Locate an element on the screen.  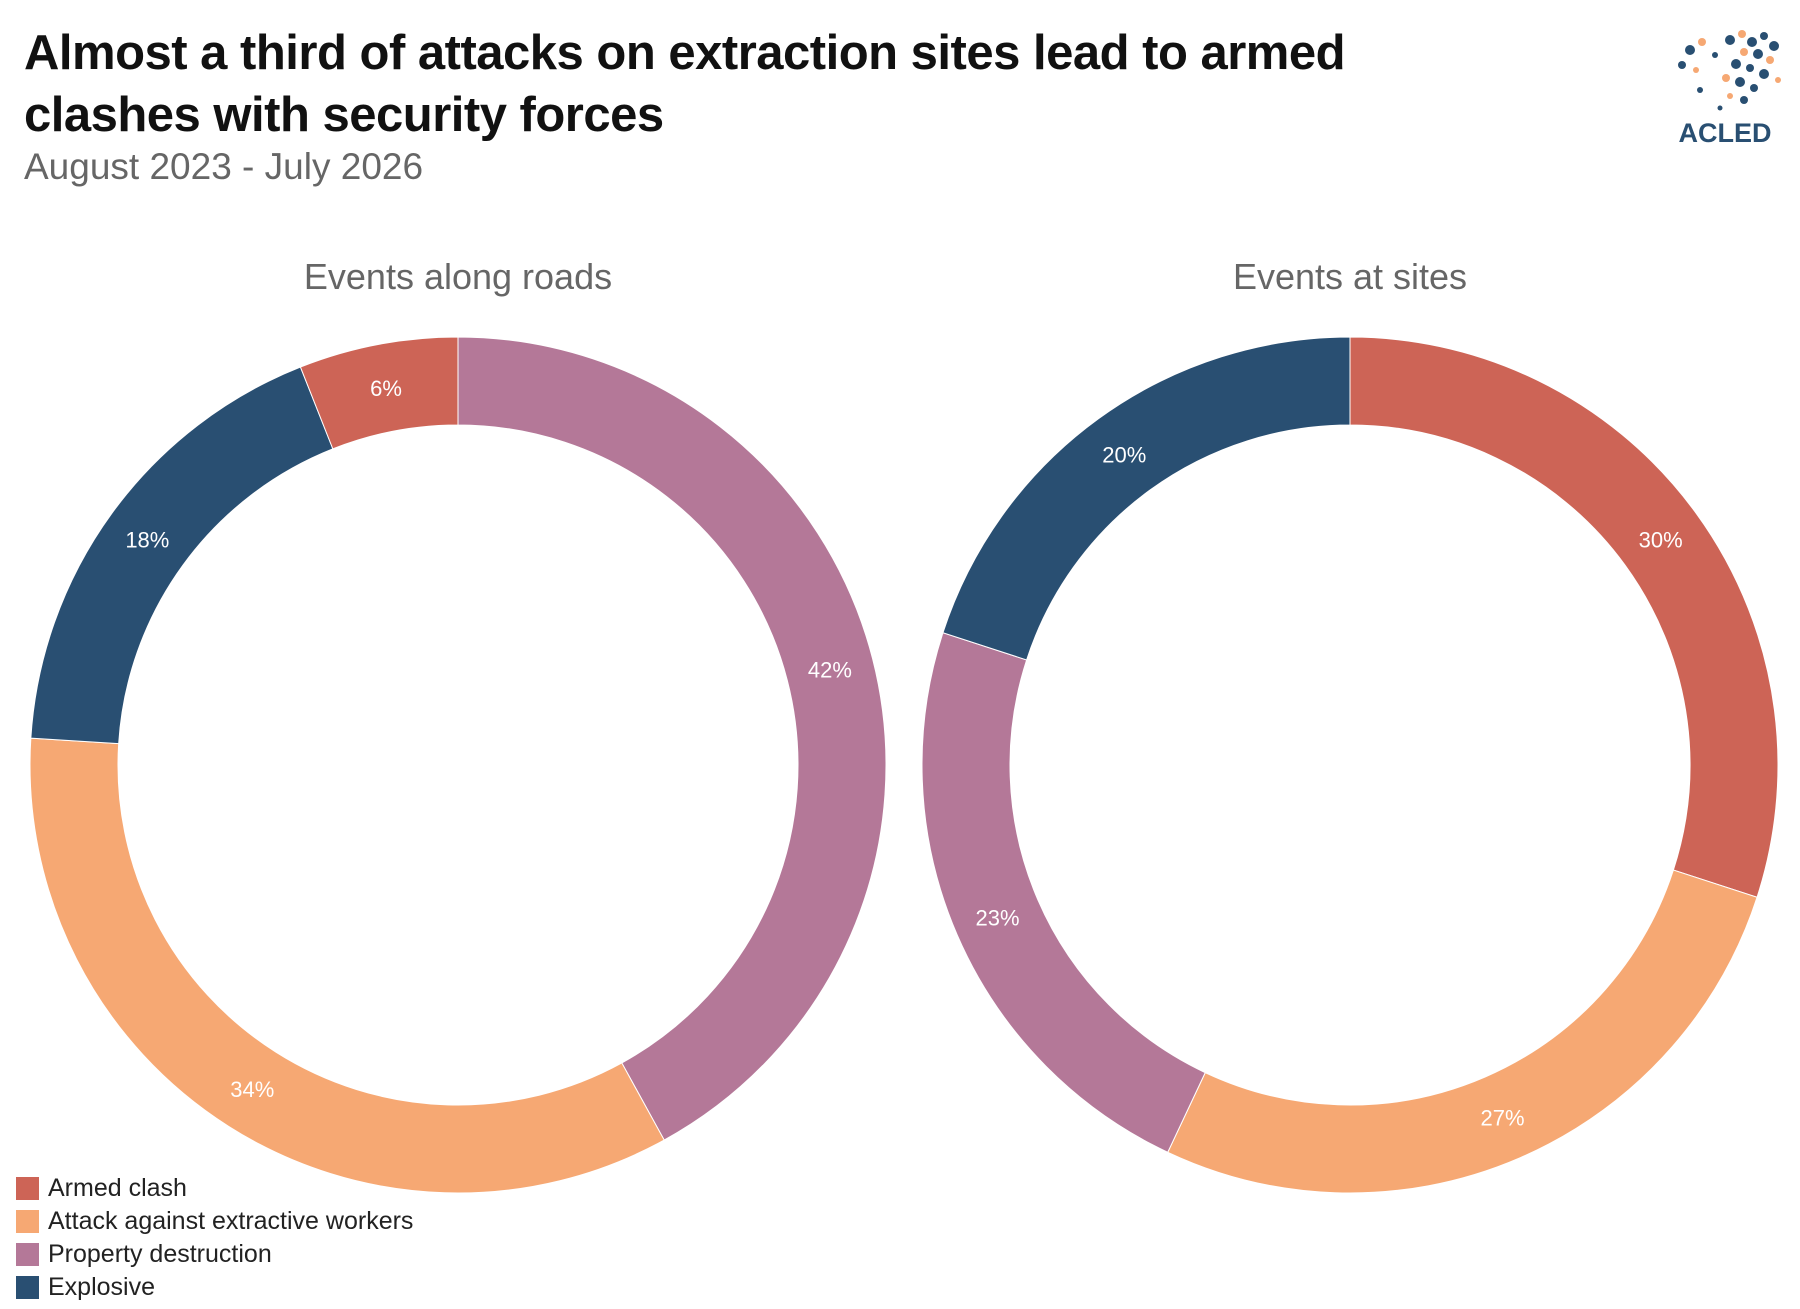
acled-logo: ACLED is located at coordinates (1729, 89).